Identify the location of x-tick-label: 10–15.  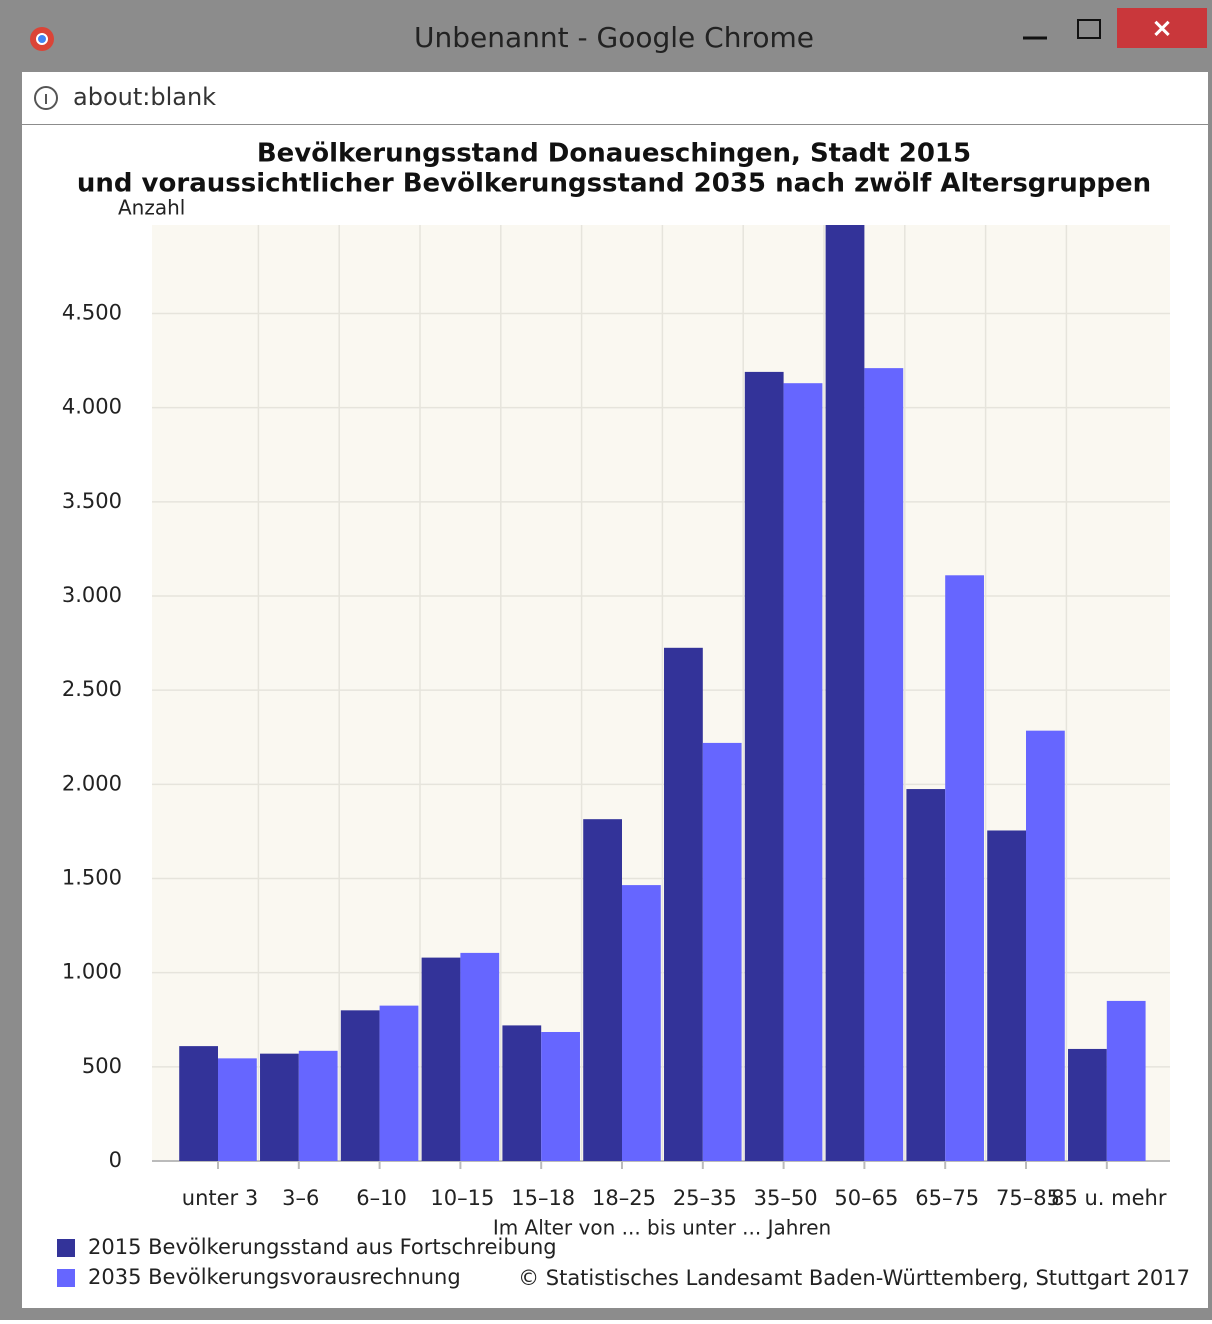
(462, 1198).